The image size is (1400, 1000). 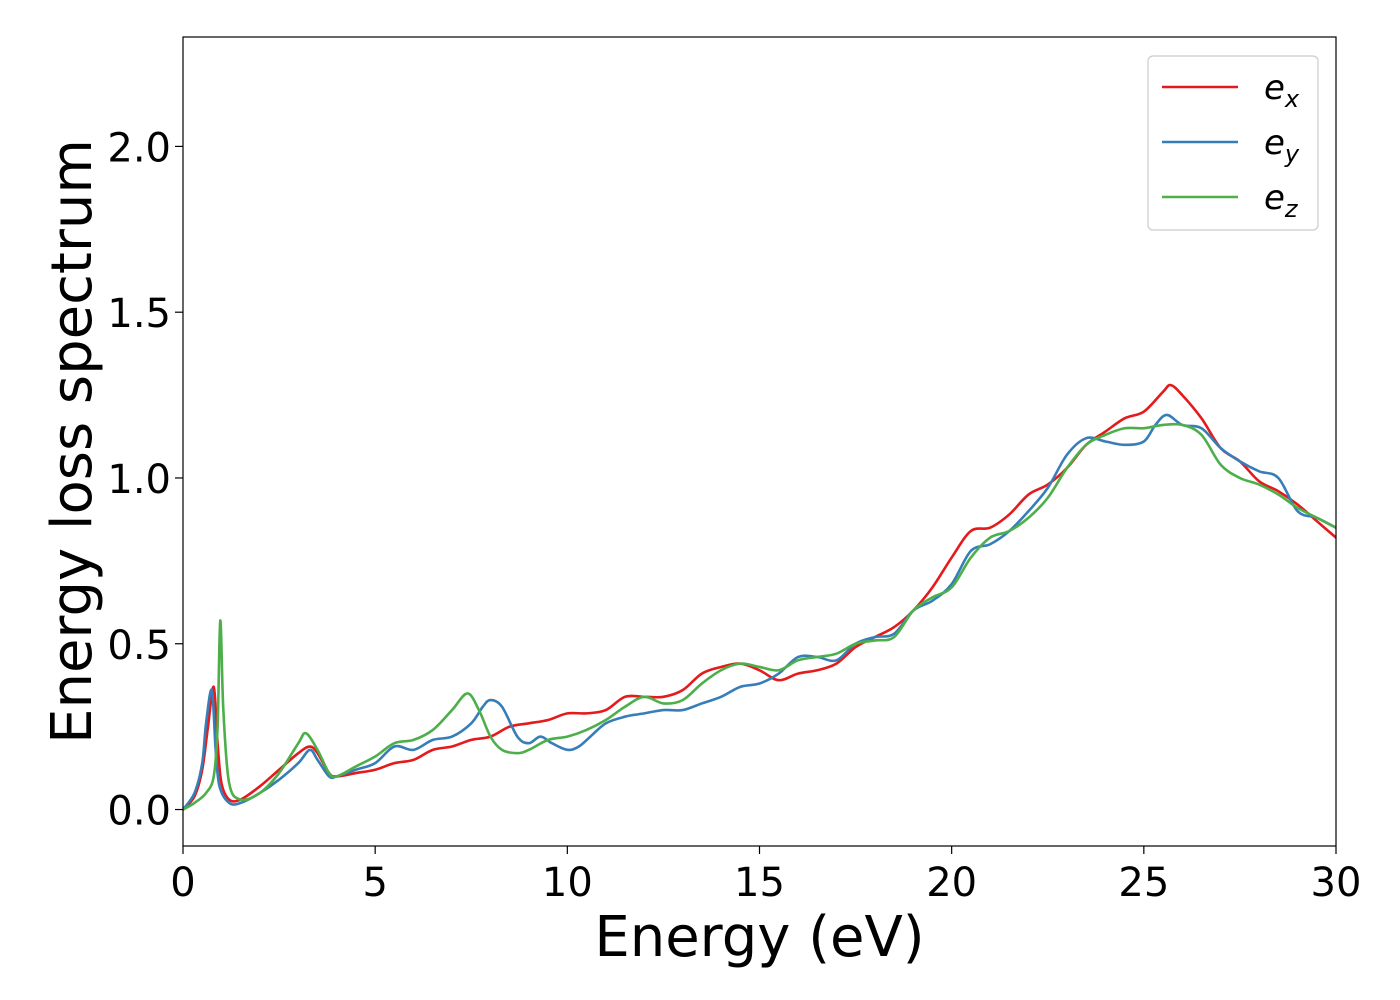 What do you see at coordinates (72, 441) in the screenshot?
I see `y-axis-label: Energy loss spectrum` at bounding box center [72, 441].